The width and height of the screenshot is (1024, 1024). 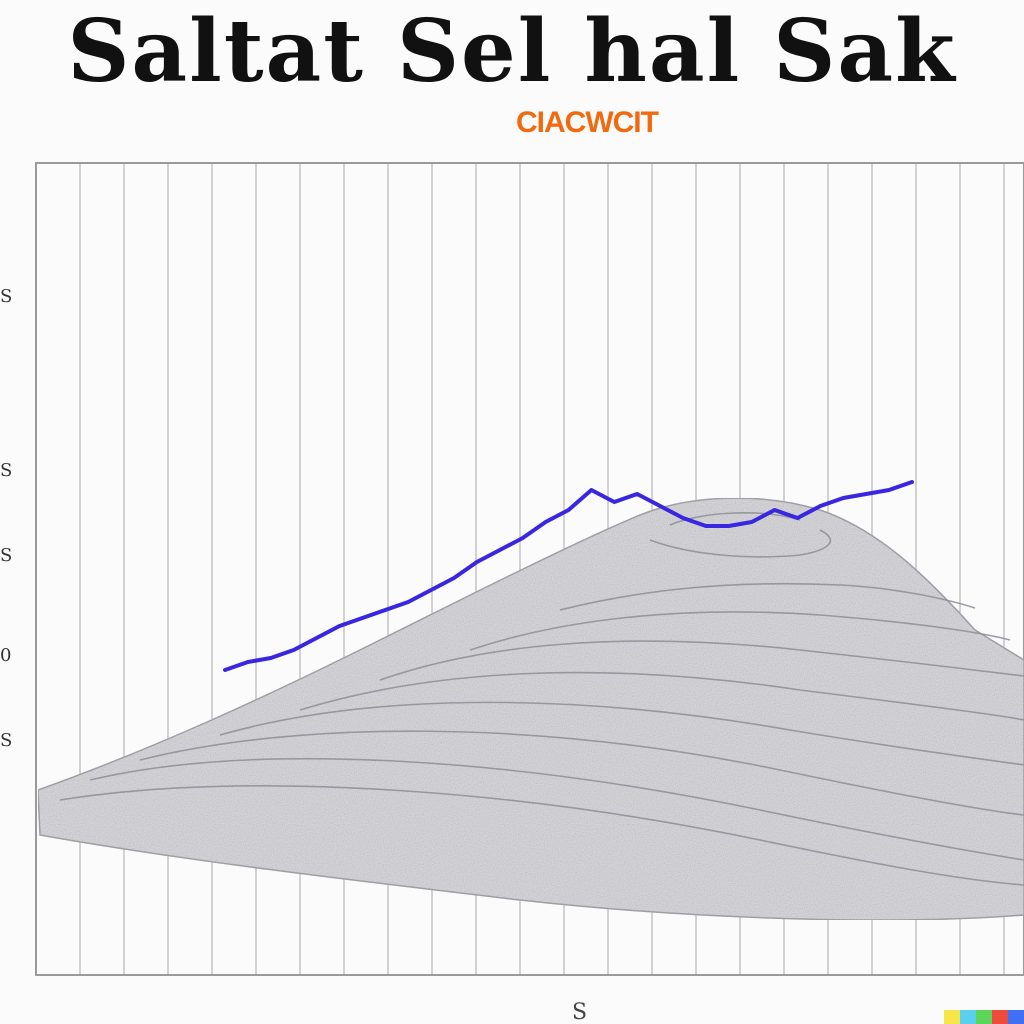 I want to click on footer-mark: S, so click(x=580, y=1012).